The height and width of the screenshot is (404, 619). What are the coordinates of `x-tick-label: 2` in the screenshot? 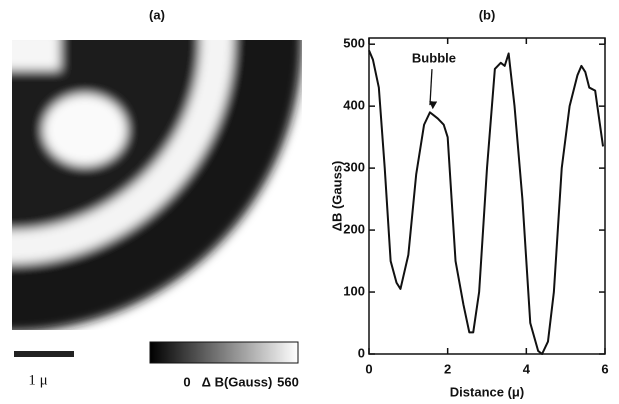 It's located at (447, 368).